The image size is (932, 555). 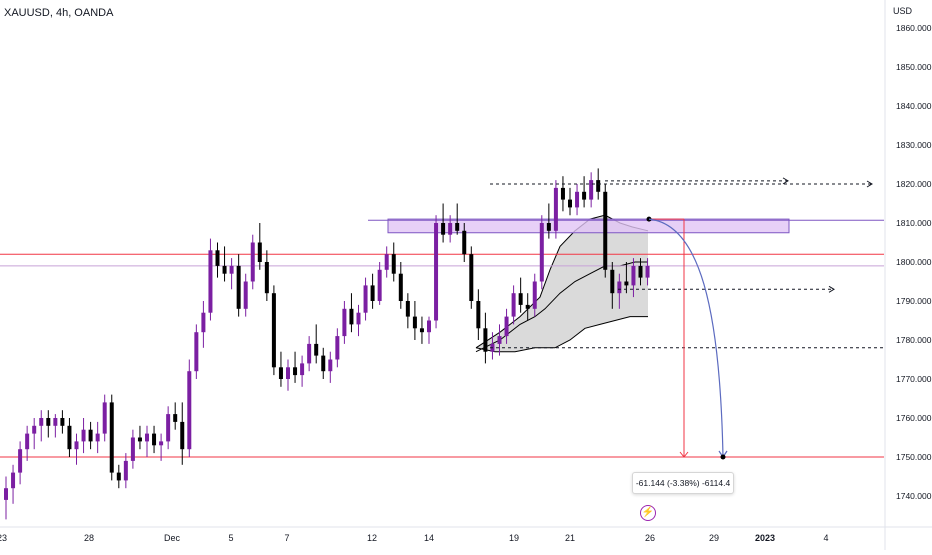 What do you see at coordinates (914, 106) in the screenshot?
I see `price-tick-label: 1840.000` at bounding box center [914, 106].